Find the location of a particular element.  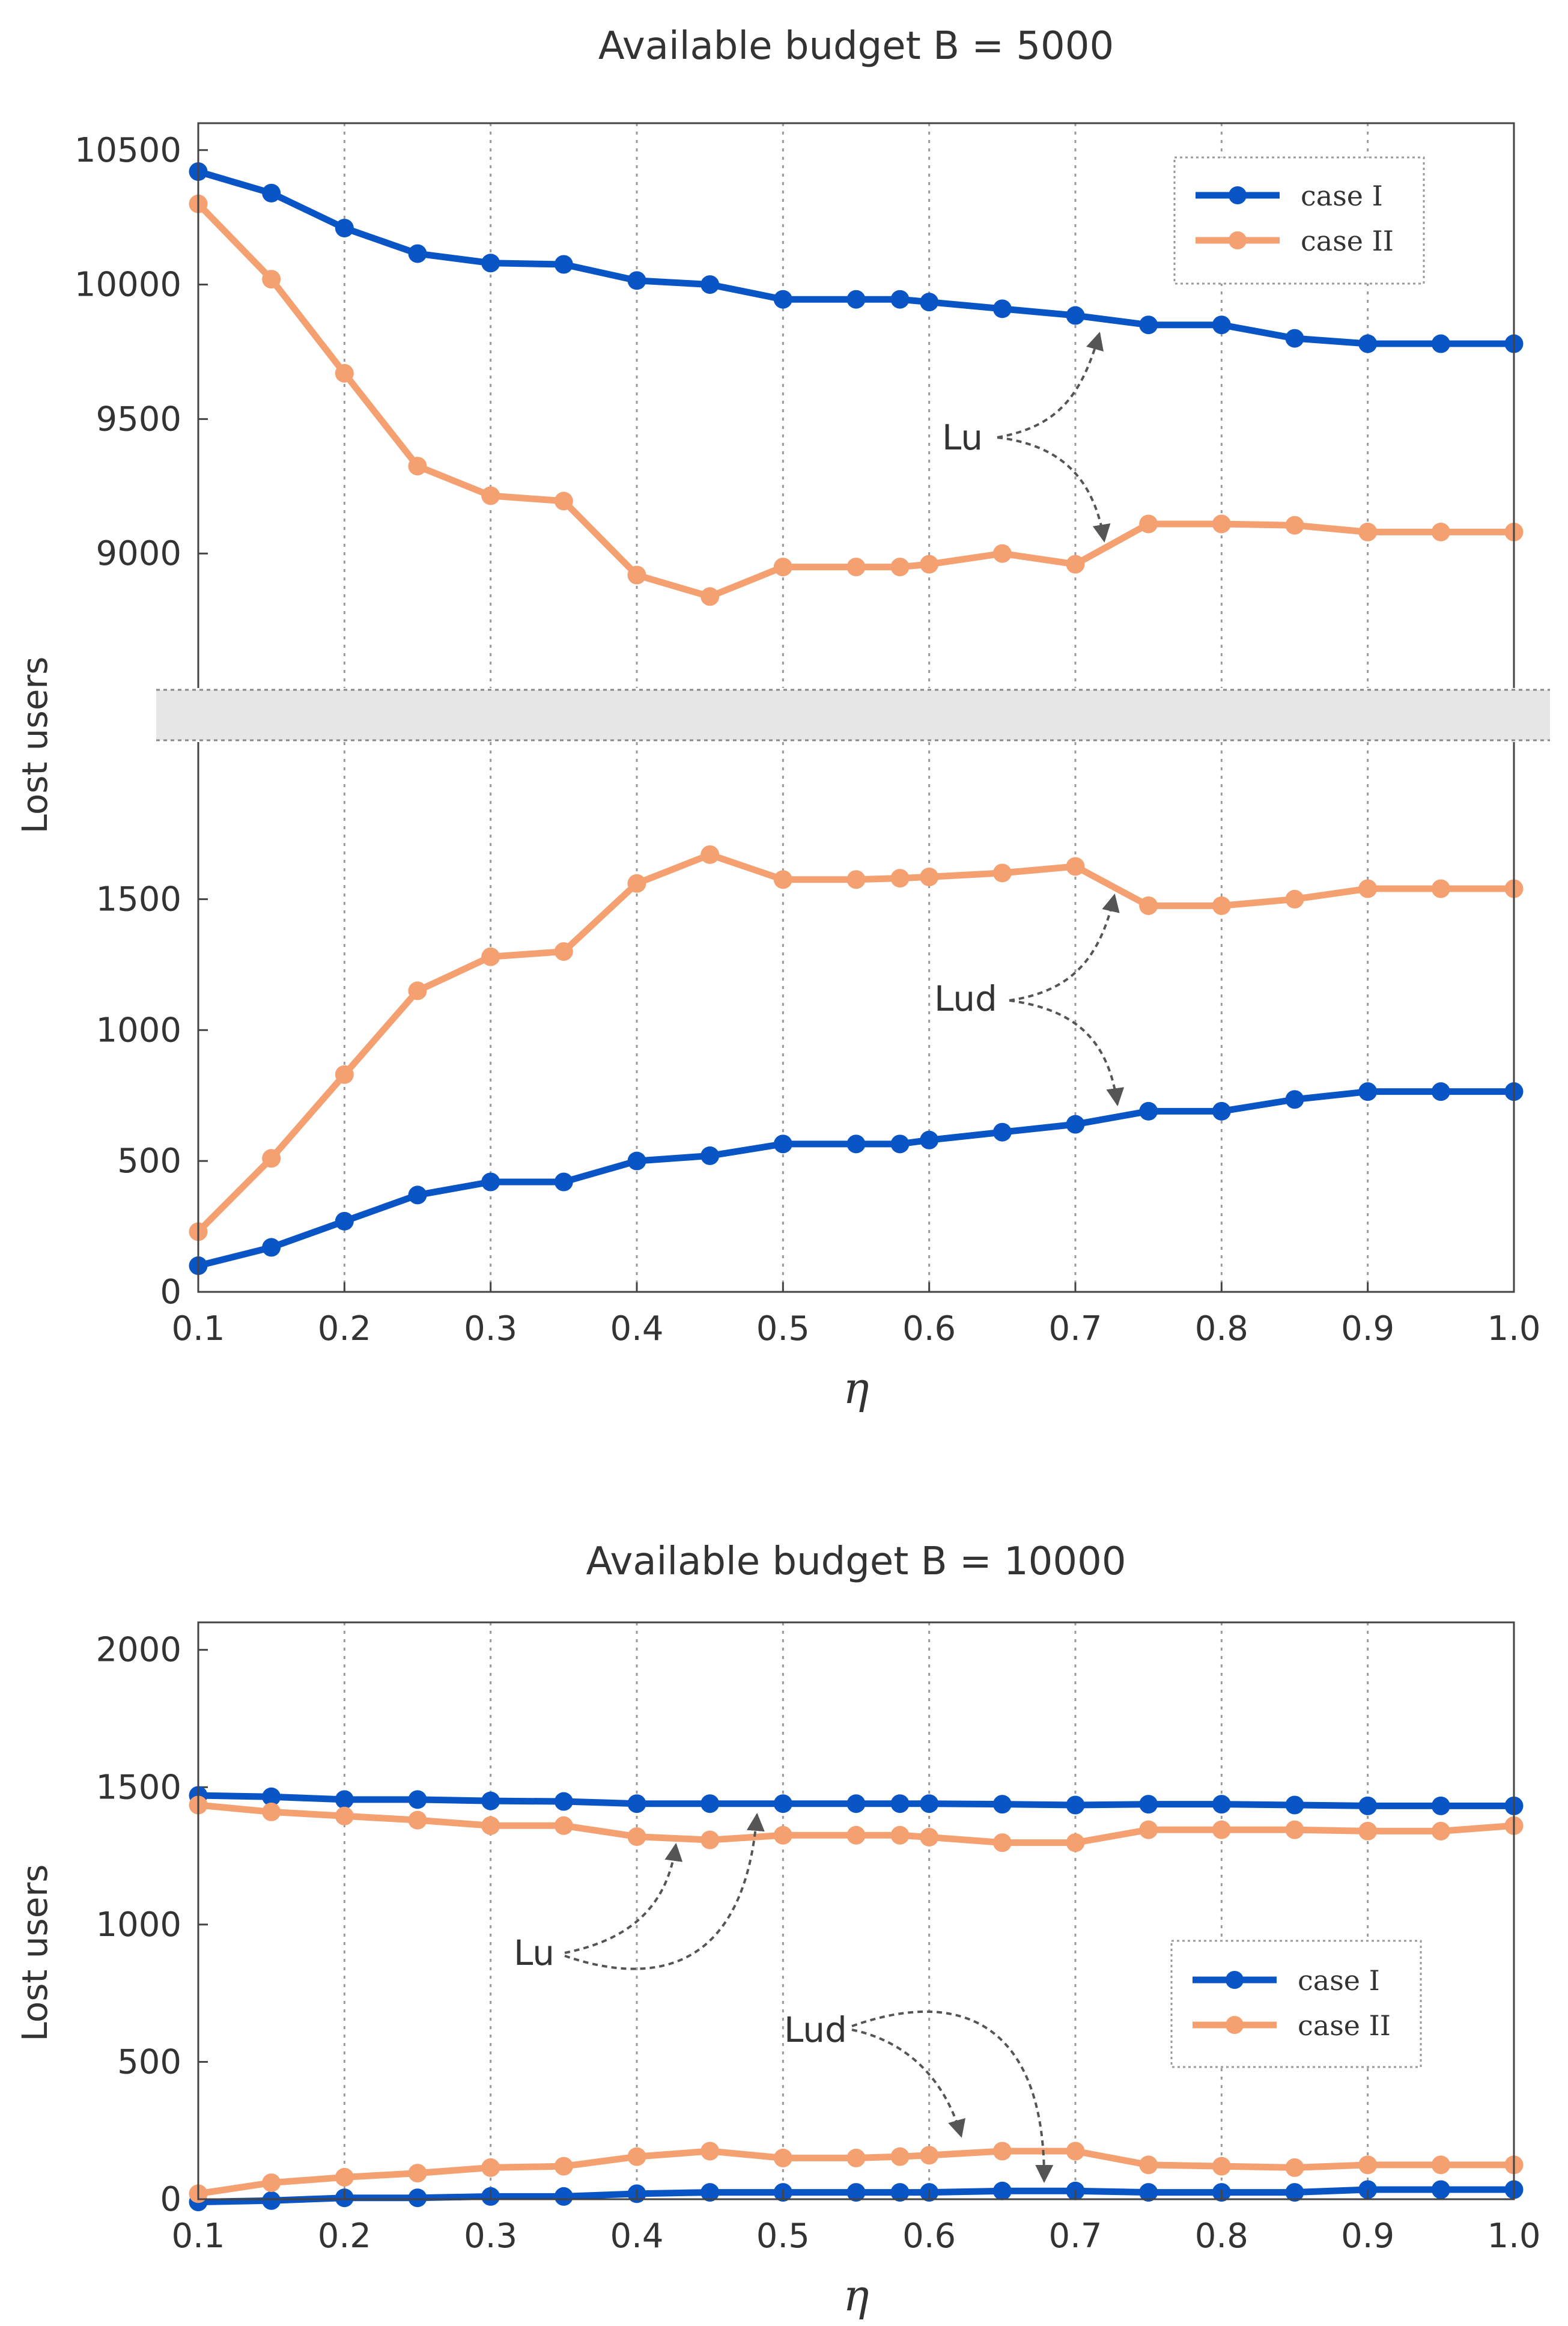

axis-break is located at coordinates (853, 715).